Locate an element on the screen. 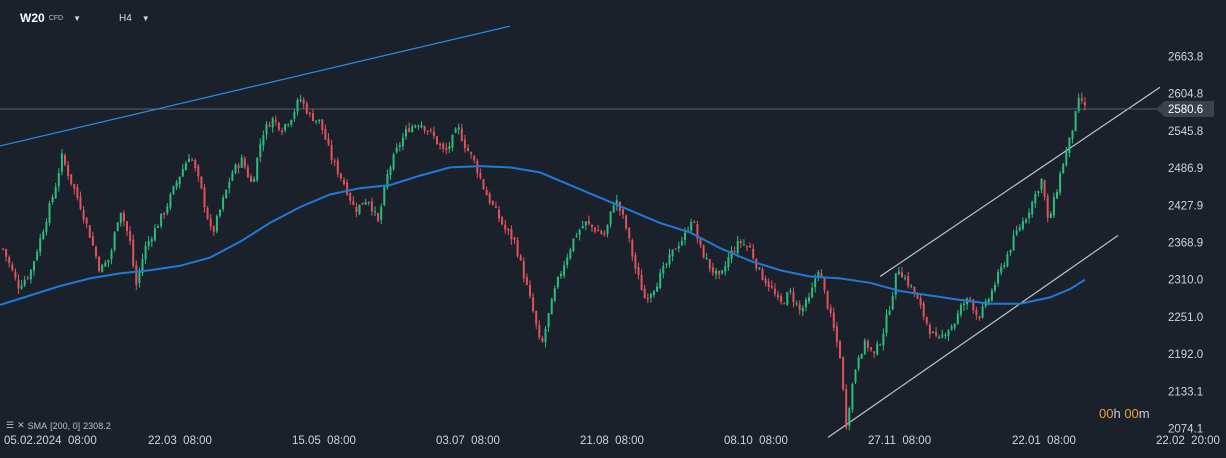 The height and width of the screenshot is (458, 1226). timeframe-selector: H4 ▼ is located at coordinates (134, 18).